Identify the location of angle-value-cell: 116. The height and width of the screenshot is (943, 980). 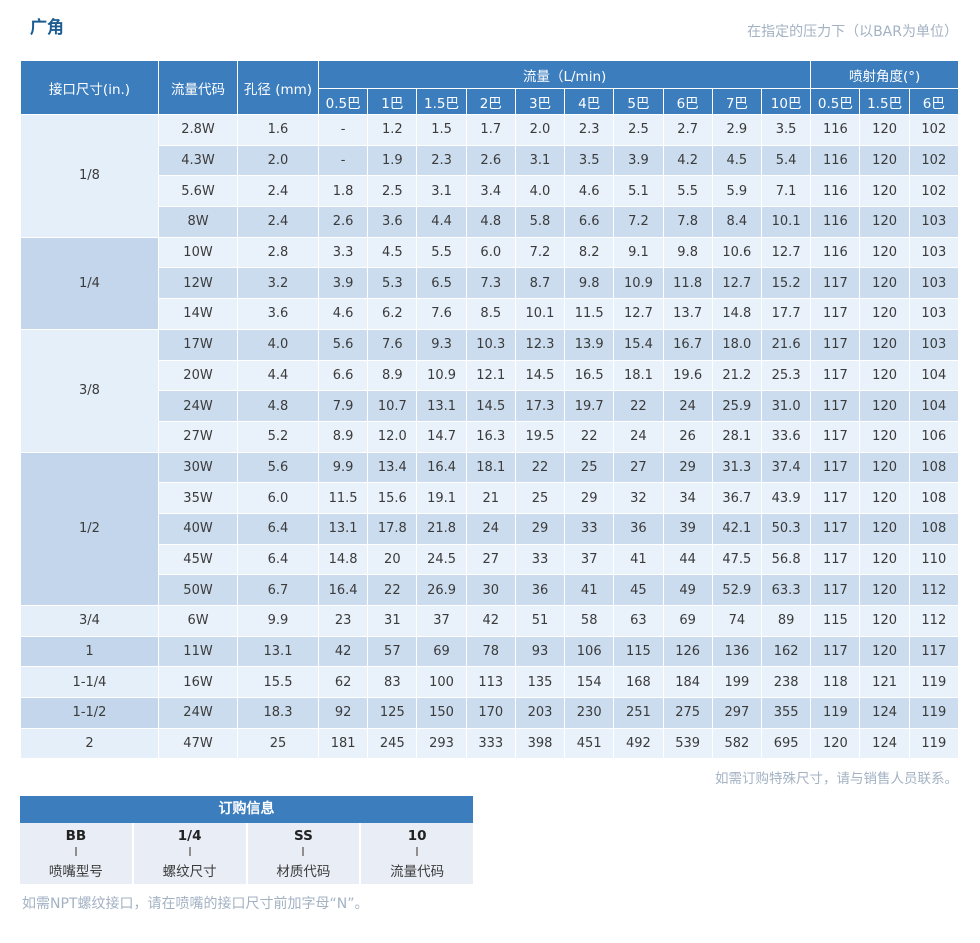
(835, 252).